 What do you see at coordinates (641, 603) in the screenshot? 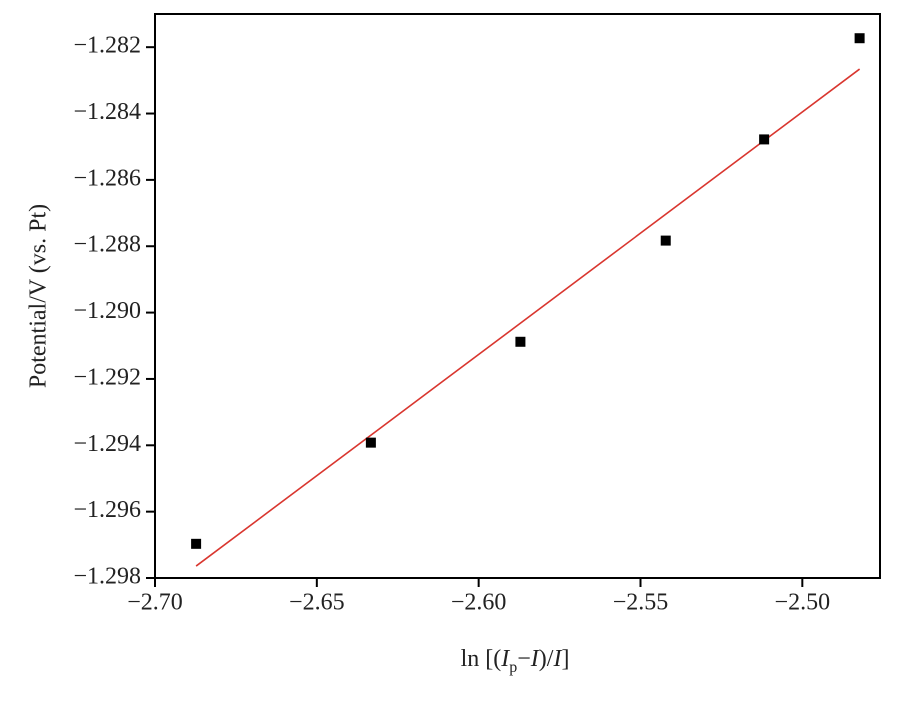
I see `x-tick-label: −2.55` at bounding box center [641, 603].